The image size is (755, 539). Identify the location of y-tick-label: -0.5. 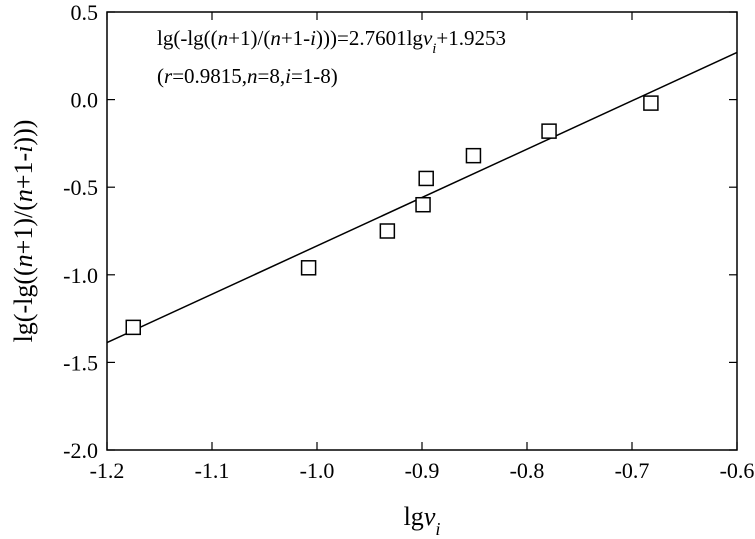
(80, 187).